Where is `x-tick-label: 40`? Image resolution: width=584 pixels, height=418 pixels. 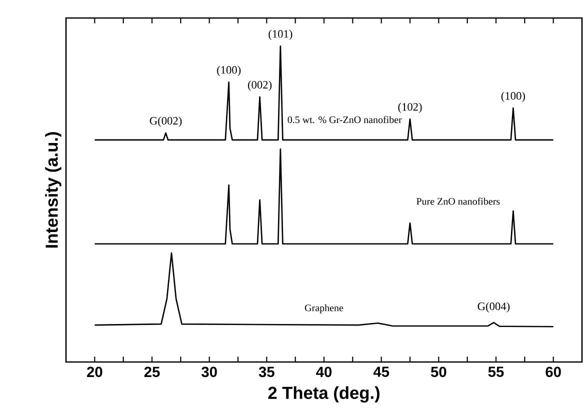
x-tick-label: 40 is located at coordinates (324, 372).